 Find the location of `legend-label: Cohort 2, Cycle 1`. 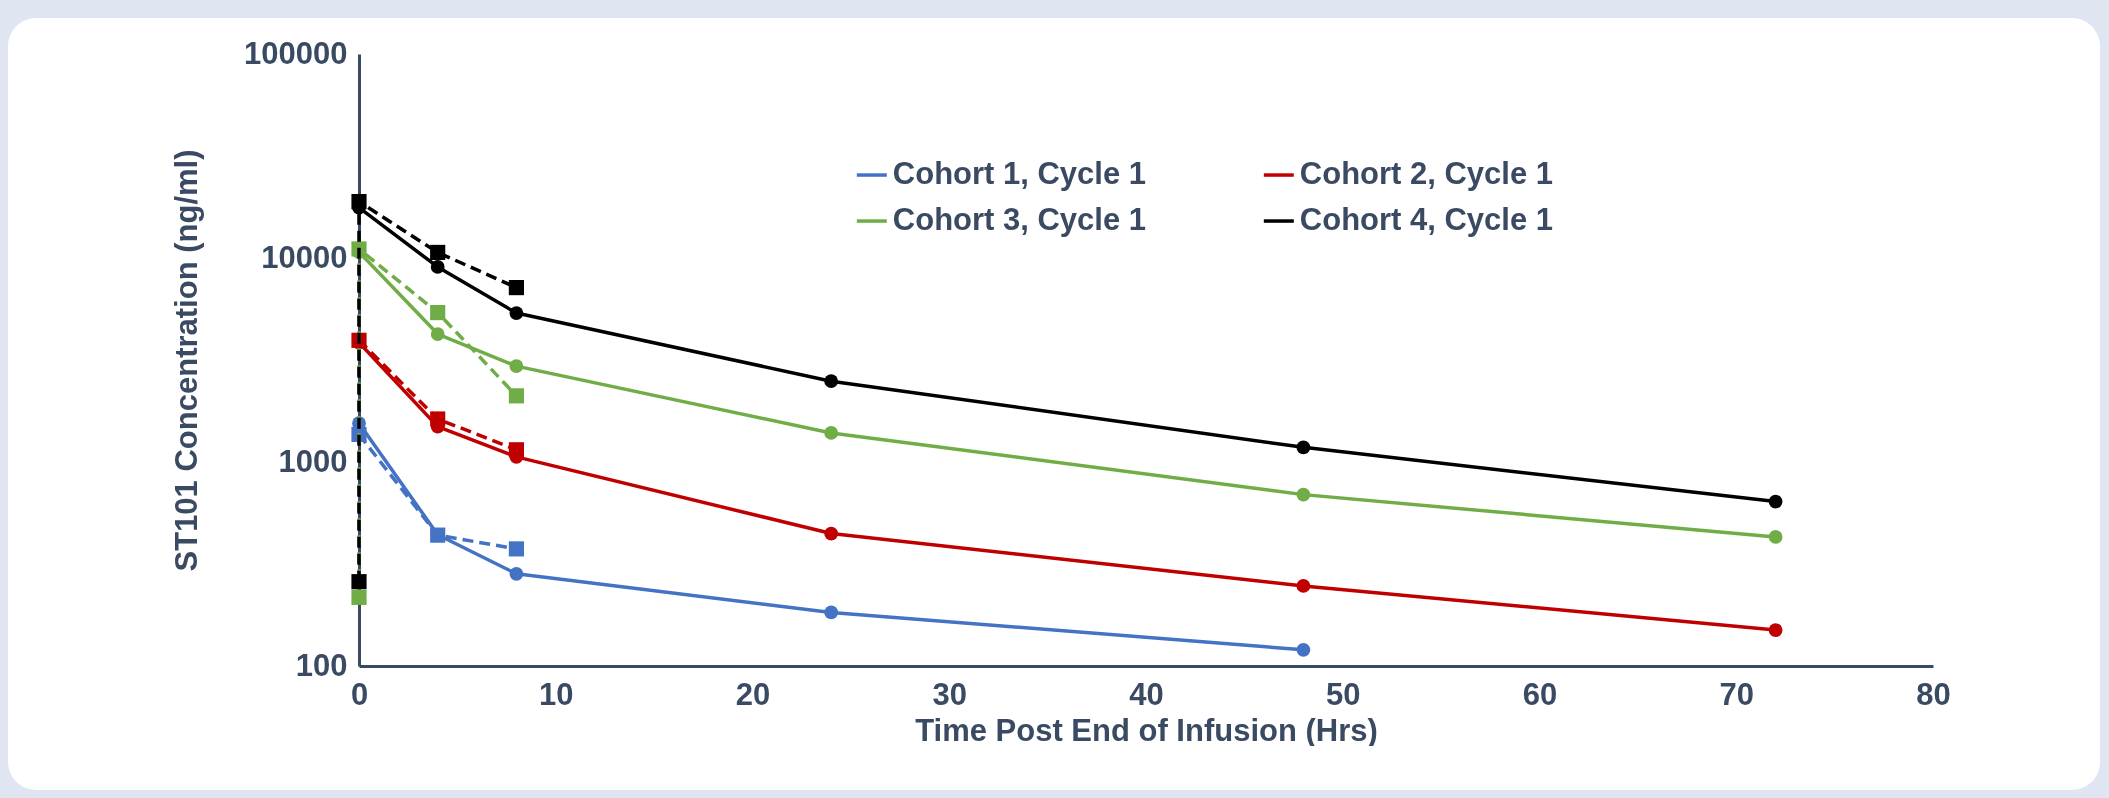

legend-label: Cohort 2, Cycle 1 is located at coordinates (1426, 174).